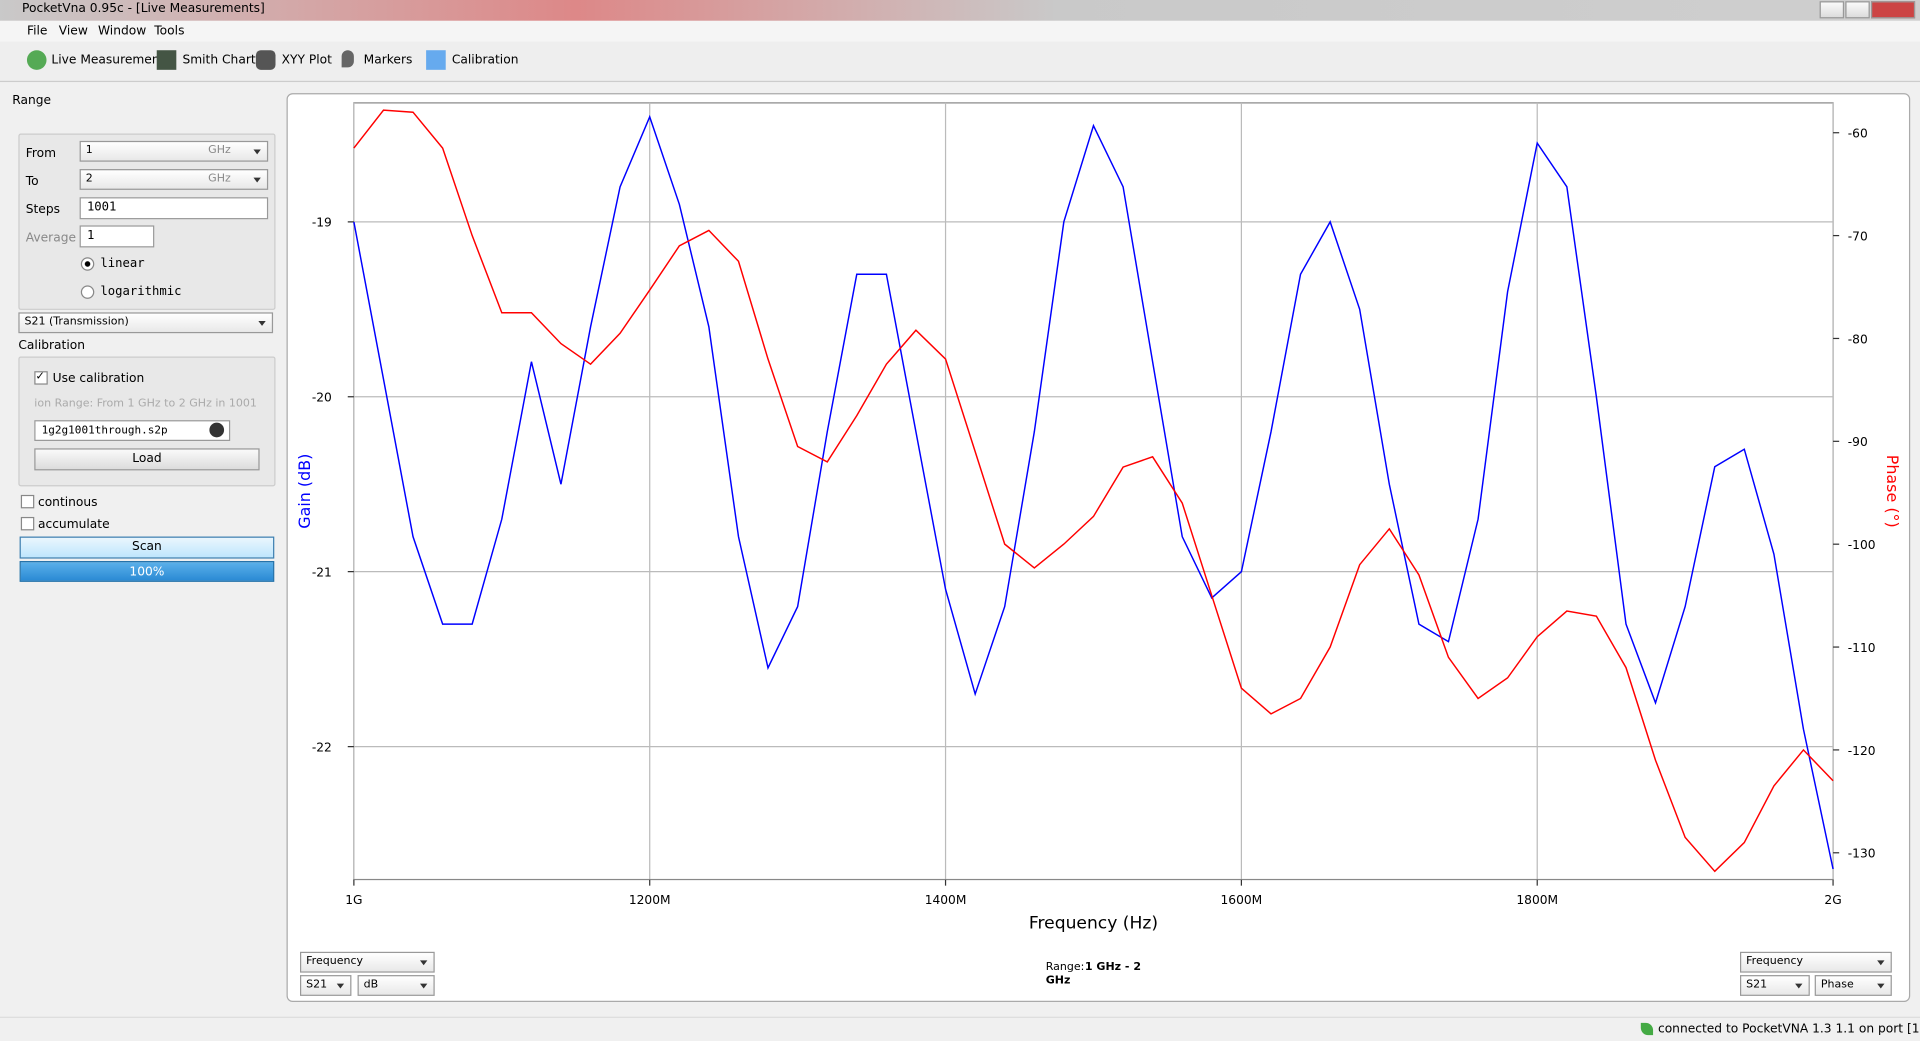  I want to click on value: 2, so click(89, 178).